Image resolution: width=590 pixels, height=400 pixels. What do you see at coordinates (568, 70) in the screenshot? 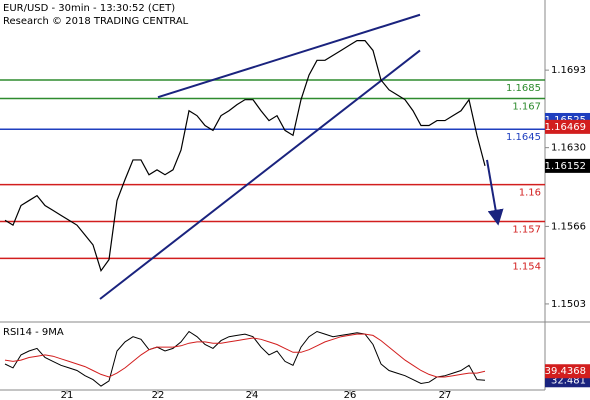
I see `y-tick-label: 1.1693` at bounding box center [568, 70].